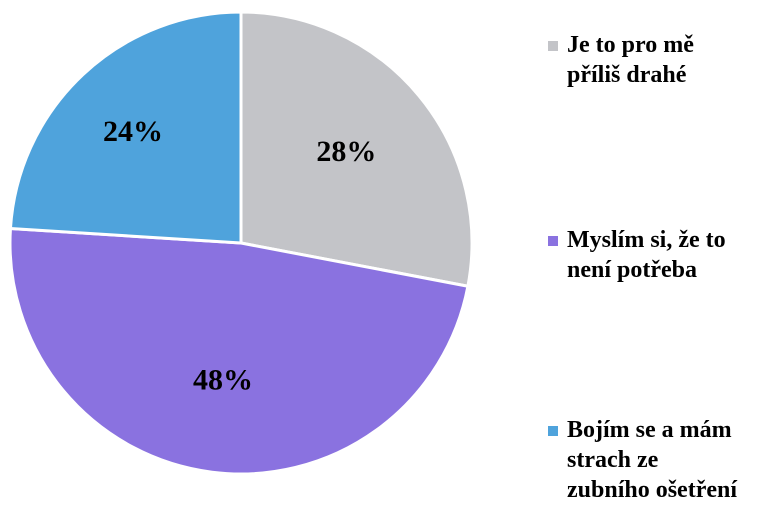 The width and height of the screenshot is (779, 507). I want to click on legend-label-line: není potřeba, so click(632, 270).